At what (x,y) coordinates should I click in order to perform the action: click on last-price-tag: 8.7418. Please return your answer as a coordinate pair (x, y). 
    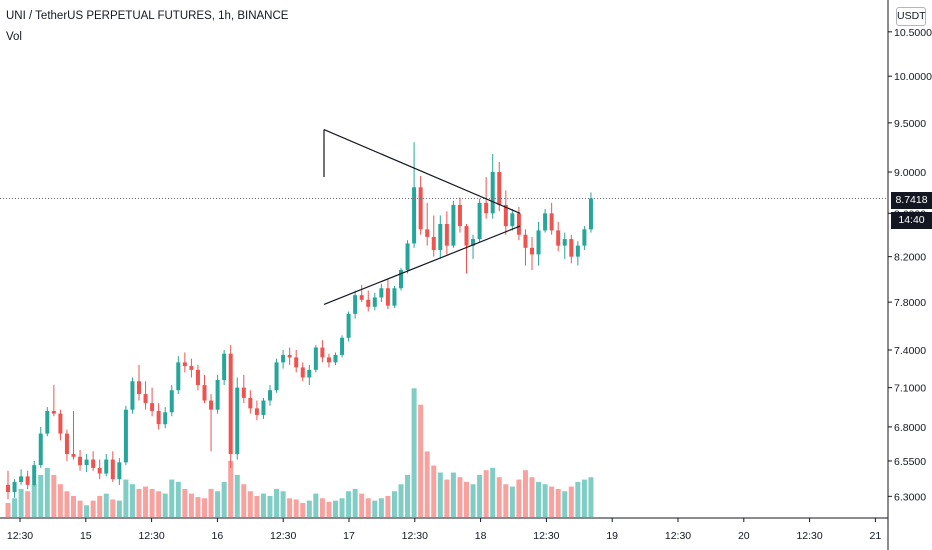
    Looking at the image, I should click on (911, 200).